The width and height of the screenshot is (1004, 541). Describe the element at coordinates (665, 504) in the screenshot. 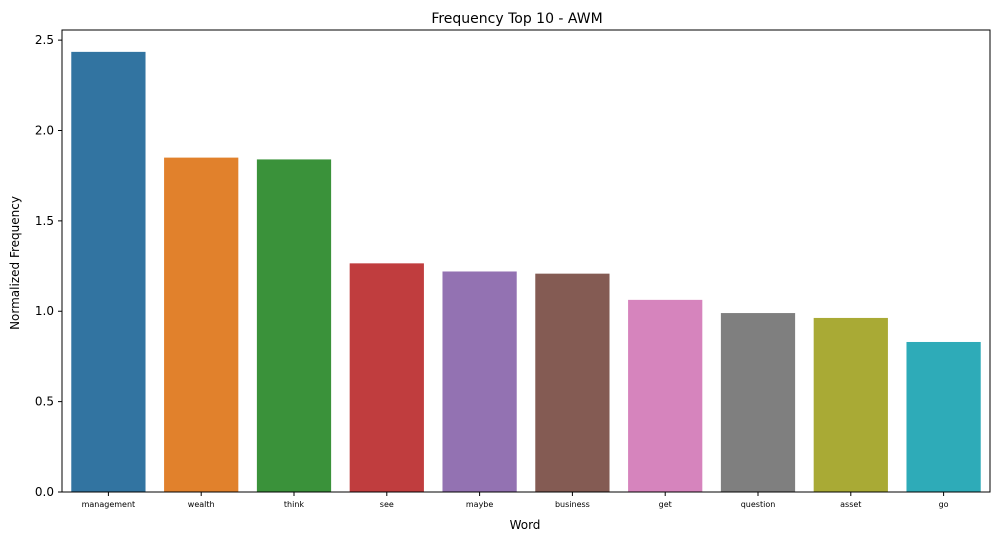

I see `x-tick-label: get` at that location.